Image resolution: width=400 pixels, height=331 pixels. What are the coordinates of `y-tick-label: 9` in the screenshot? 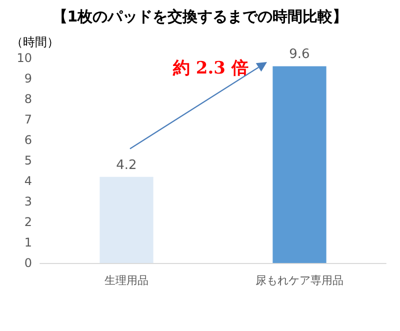 It's located at (28, 79).